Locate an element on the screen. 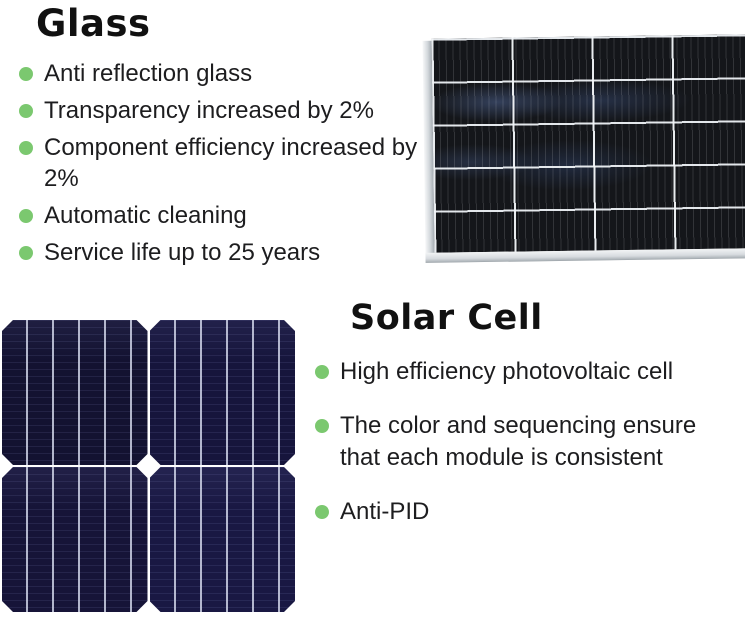 This screenshot has width=745, height=623. feature-text: Service life up to 25 years is located at coordinates (182, 252).